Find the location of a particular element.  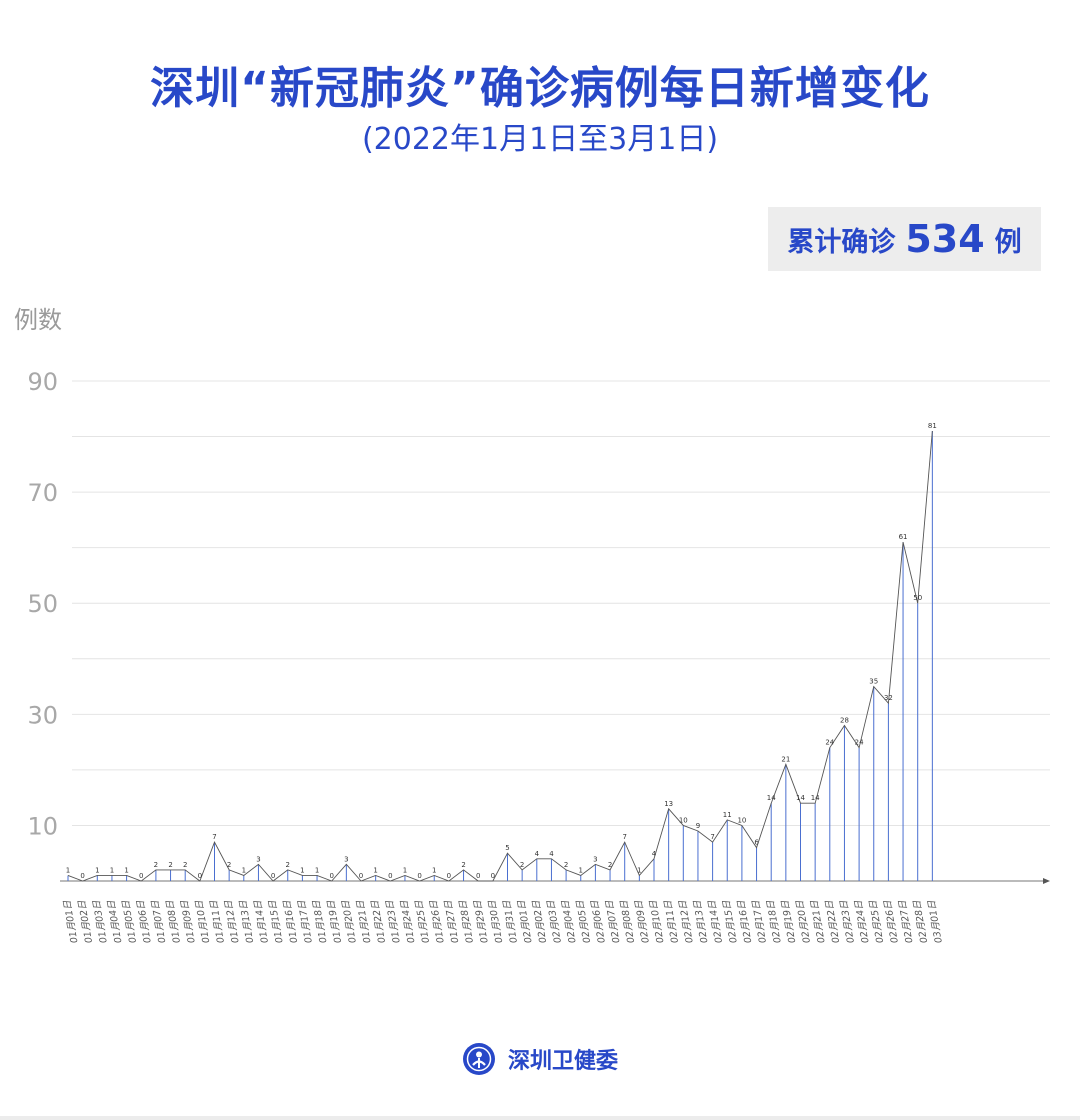

bottom-divider is located at coordinates (540, 1118).